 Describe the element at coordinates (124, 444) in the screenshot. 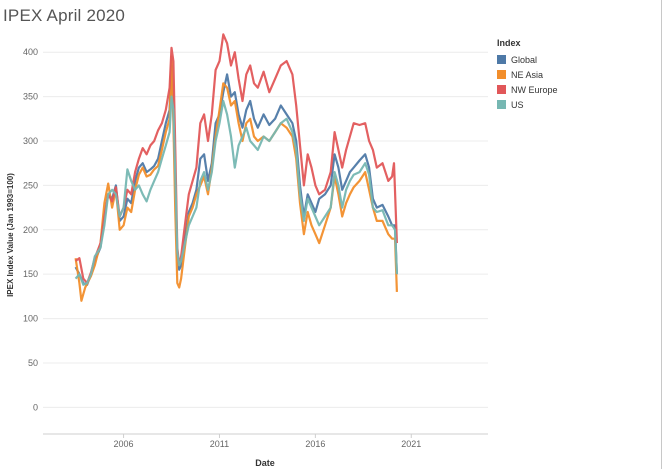

I see `x-tick-label: 2006` at that location.